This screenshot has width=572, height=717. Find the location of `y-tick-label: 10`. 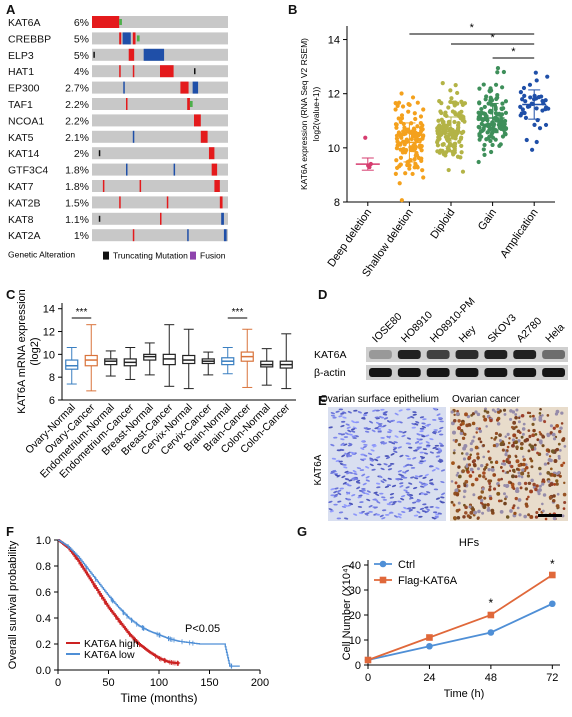

y-tick-label: 10 is located at coordinates (355, 641).